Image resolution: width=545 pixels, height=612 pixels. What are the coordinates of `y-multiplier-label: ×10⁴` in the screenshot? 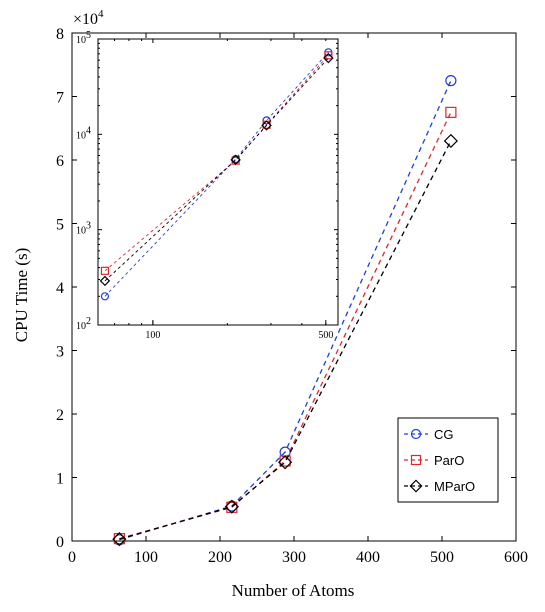 It's located at (88, 18).